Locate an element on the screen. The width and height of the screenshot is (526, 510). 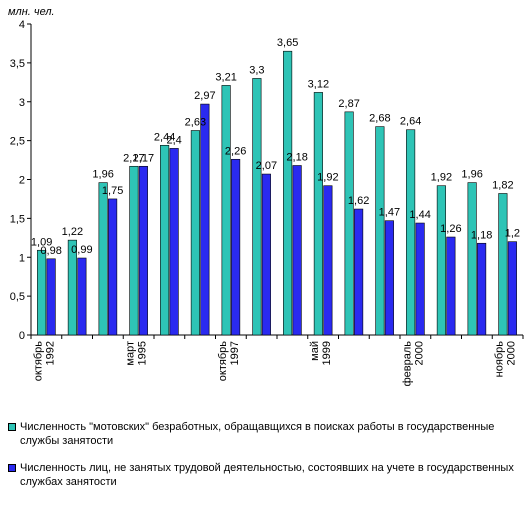
x-tick-label: 1997 is located at coordinates (235, 353).